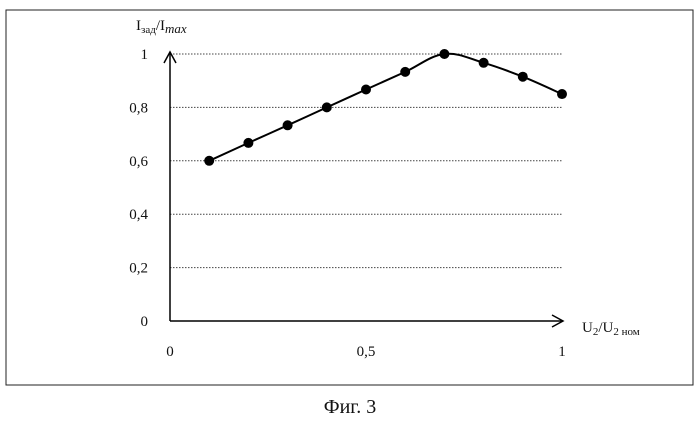  I want to click on y-tick-label-2: 0,4, so click(138, 215).